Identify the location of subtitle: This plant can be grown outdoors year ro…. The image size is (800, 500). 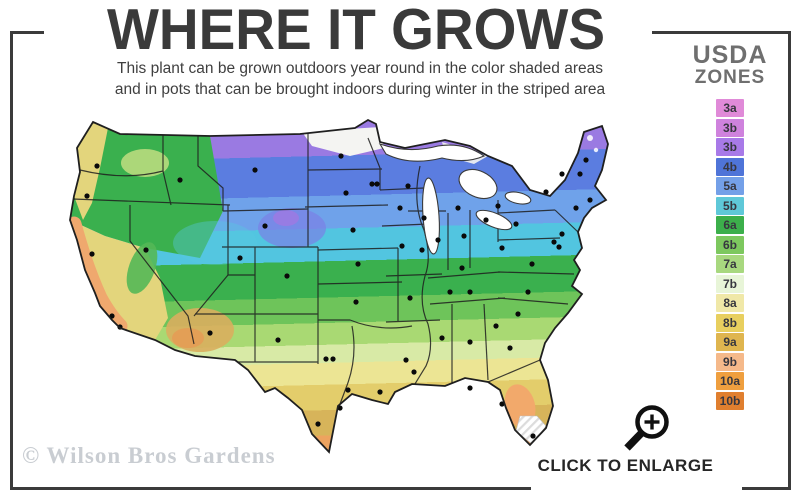
(360, 79).